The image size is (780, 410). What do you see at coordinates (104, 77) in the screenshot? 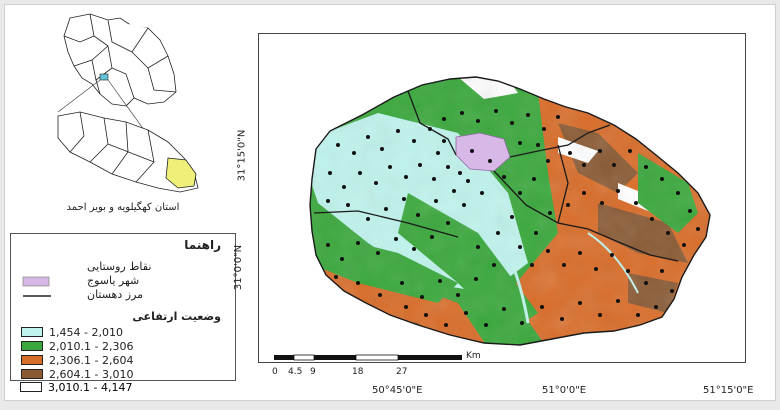
I see `province-highlight-marker` at bounding box center [104, 77].